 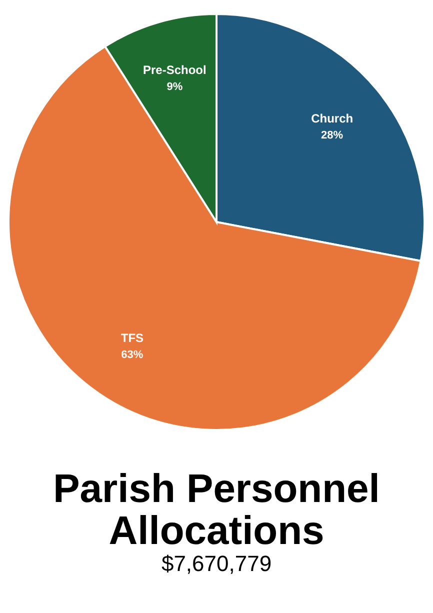 What do you see at coordinates (174, 86) in the screenshot?
I see `data-label: 9%` at bounding box center [174, 86].